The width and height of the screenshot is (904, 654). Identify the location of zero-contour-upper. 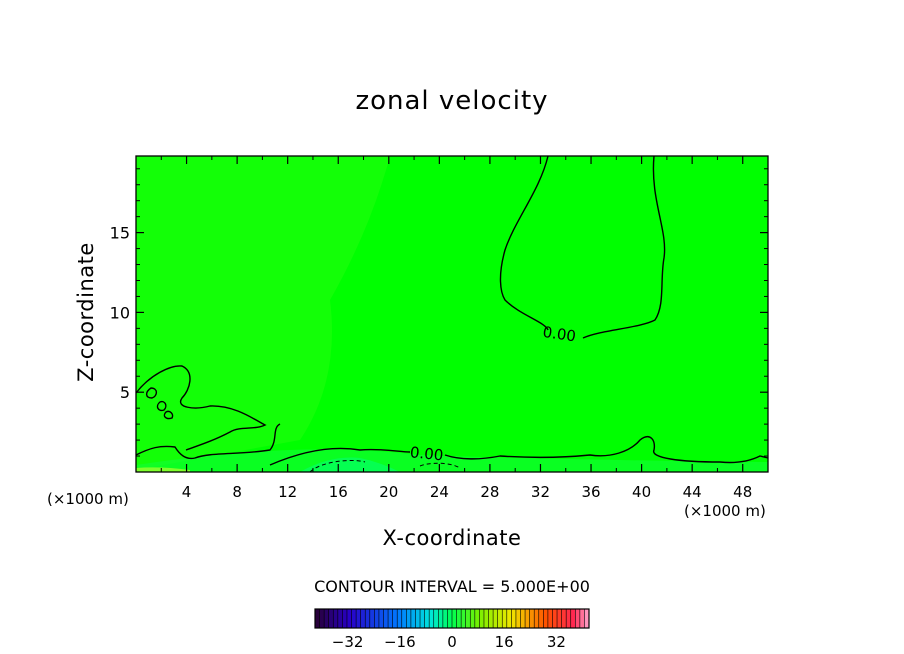
(582, 247).